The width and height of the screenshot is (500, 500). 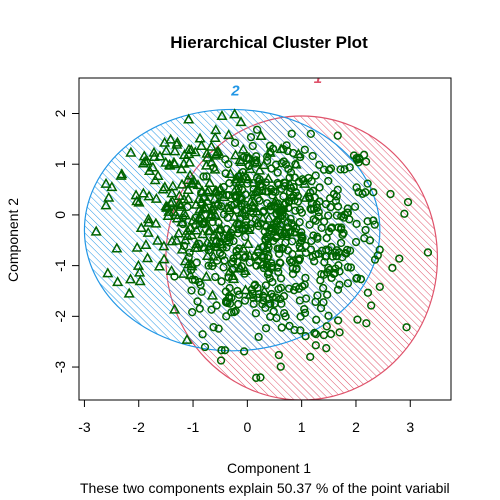 I want to click on x-axis: -3 -2 -1 0 1 2 3, so click(x=246, y=417).